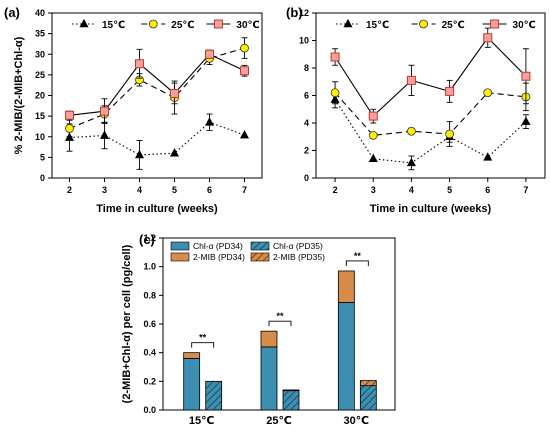 The width and height of the screenshot is (550, 433). I want to click on y-tick-label: 0.0, so click(149, 410).